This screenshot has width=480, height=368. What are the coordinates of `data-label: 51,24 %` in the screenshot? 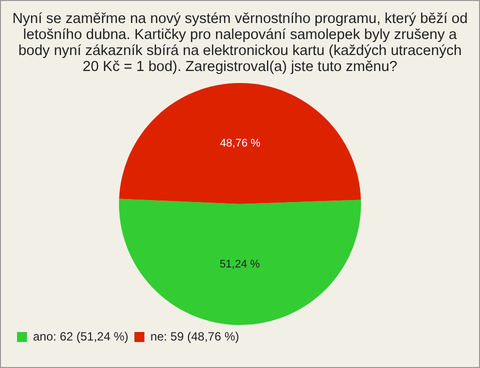 It's located at (240, 264).